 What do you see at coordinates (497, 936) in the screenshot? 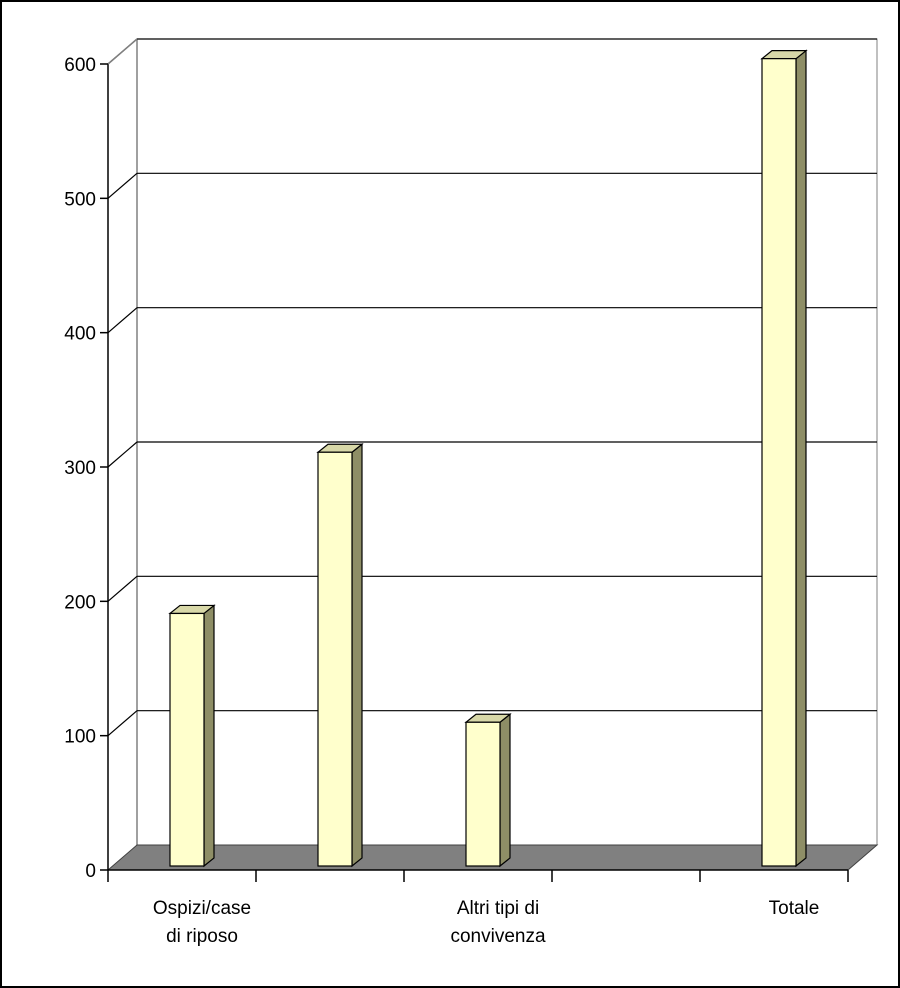
I see `x-category-label: convivenza` at bounding box center [497, 936].